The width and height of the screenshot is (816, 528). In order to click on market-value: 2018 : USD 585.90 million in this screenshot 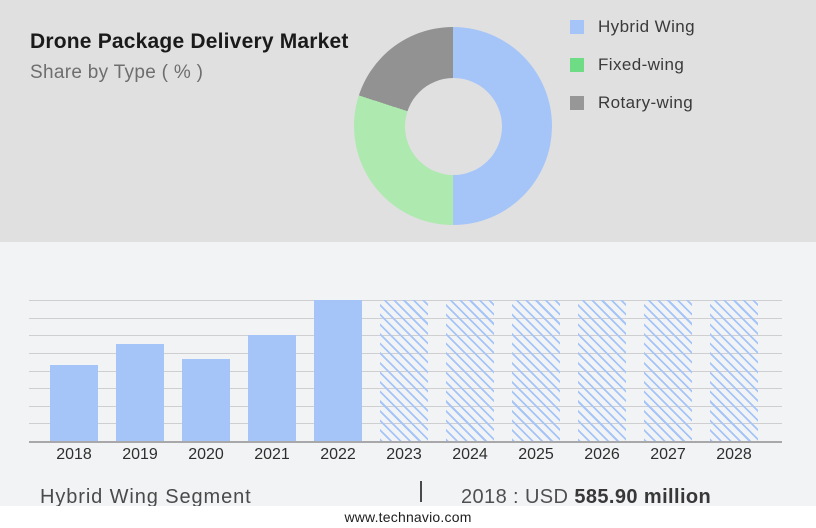, I will do `click(586, 497)`.